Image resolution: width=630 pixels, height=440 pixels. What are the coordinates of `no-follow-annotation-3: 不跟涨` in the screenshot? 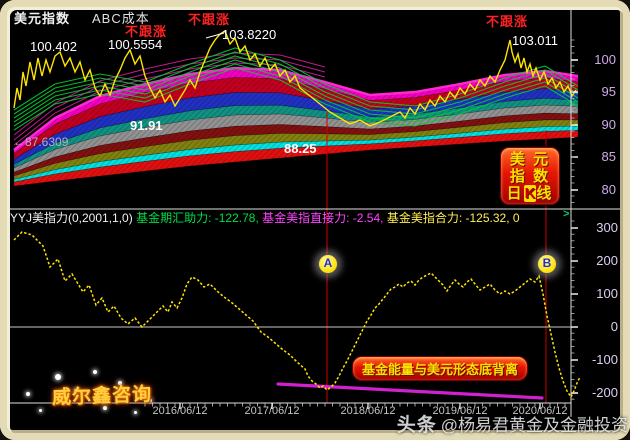 It's located at (507, 21).